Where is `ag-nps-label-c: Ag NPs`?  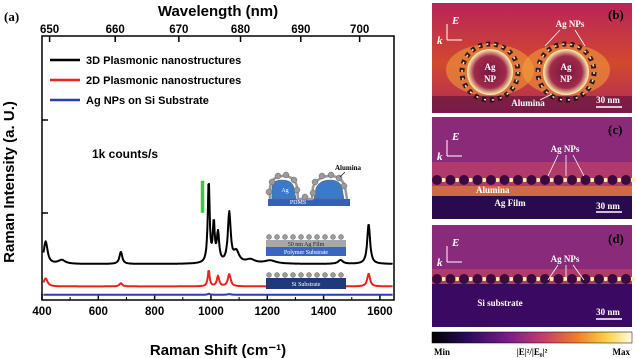 ag-nps-label-c: Ag NPs is located at coordinates (565, 149).